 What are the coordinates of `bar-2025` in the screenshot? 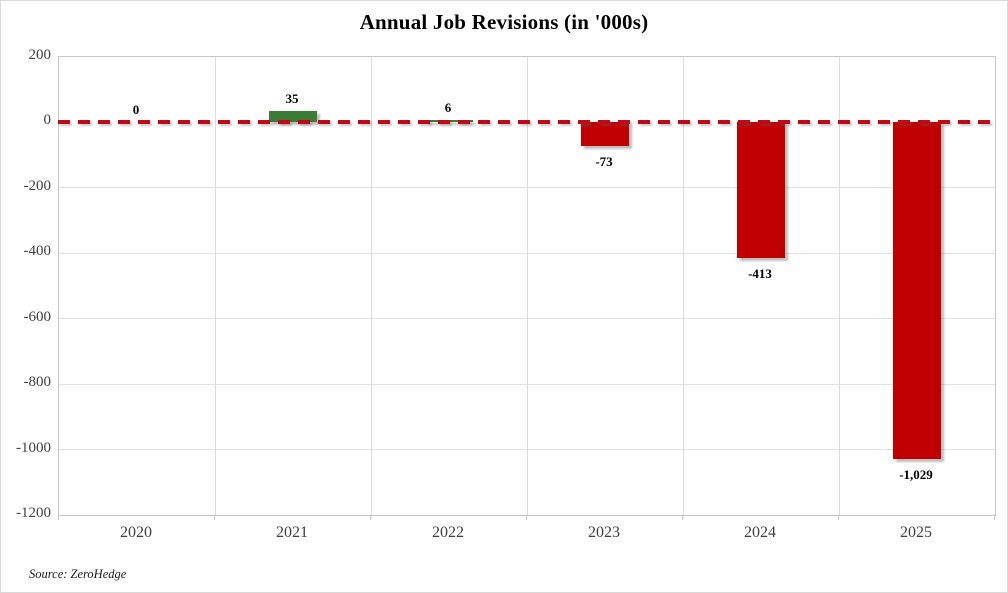 It's located at (917, 291).